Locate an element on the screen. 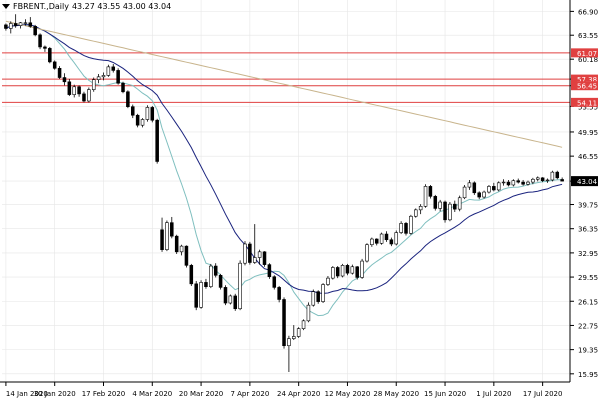 The height and width of the screenshot is (404, 600). chart-header: FBRENT.,Daily 43.27 43.55 43.00 43.04 is located at coordinates (86, 6).